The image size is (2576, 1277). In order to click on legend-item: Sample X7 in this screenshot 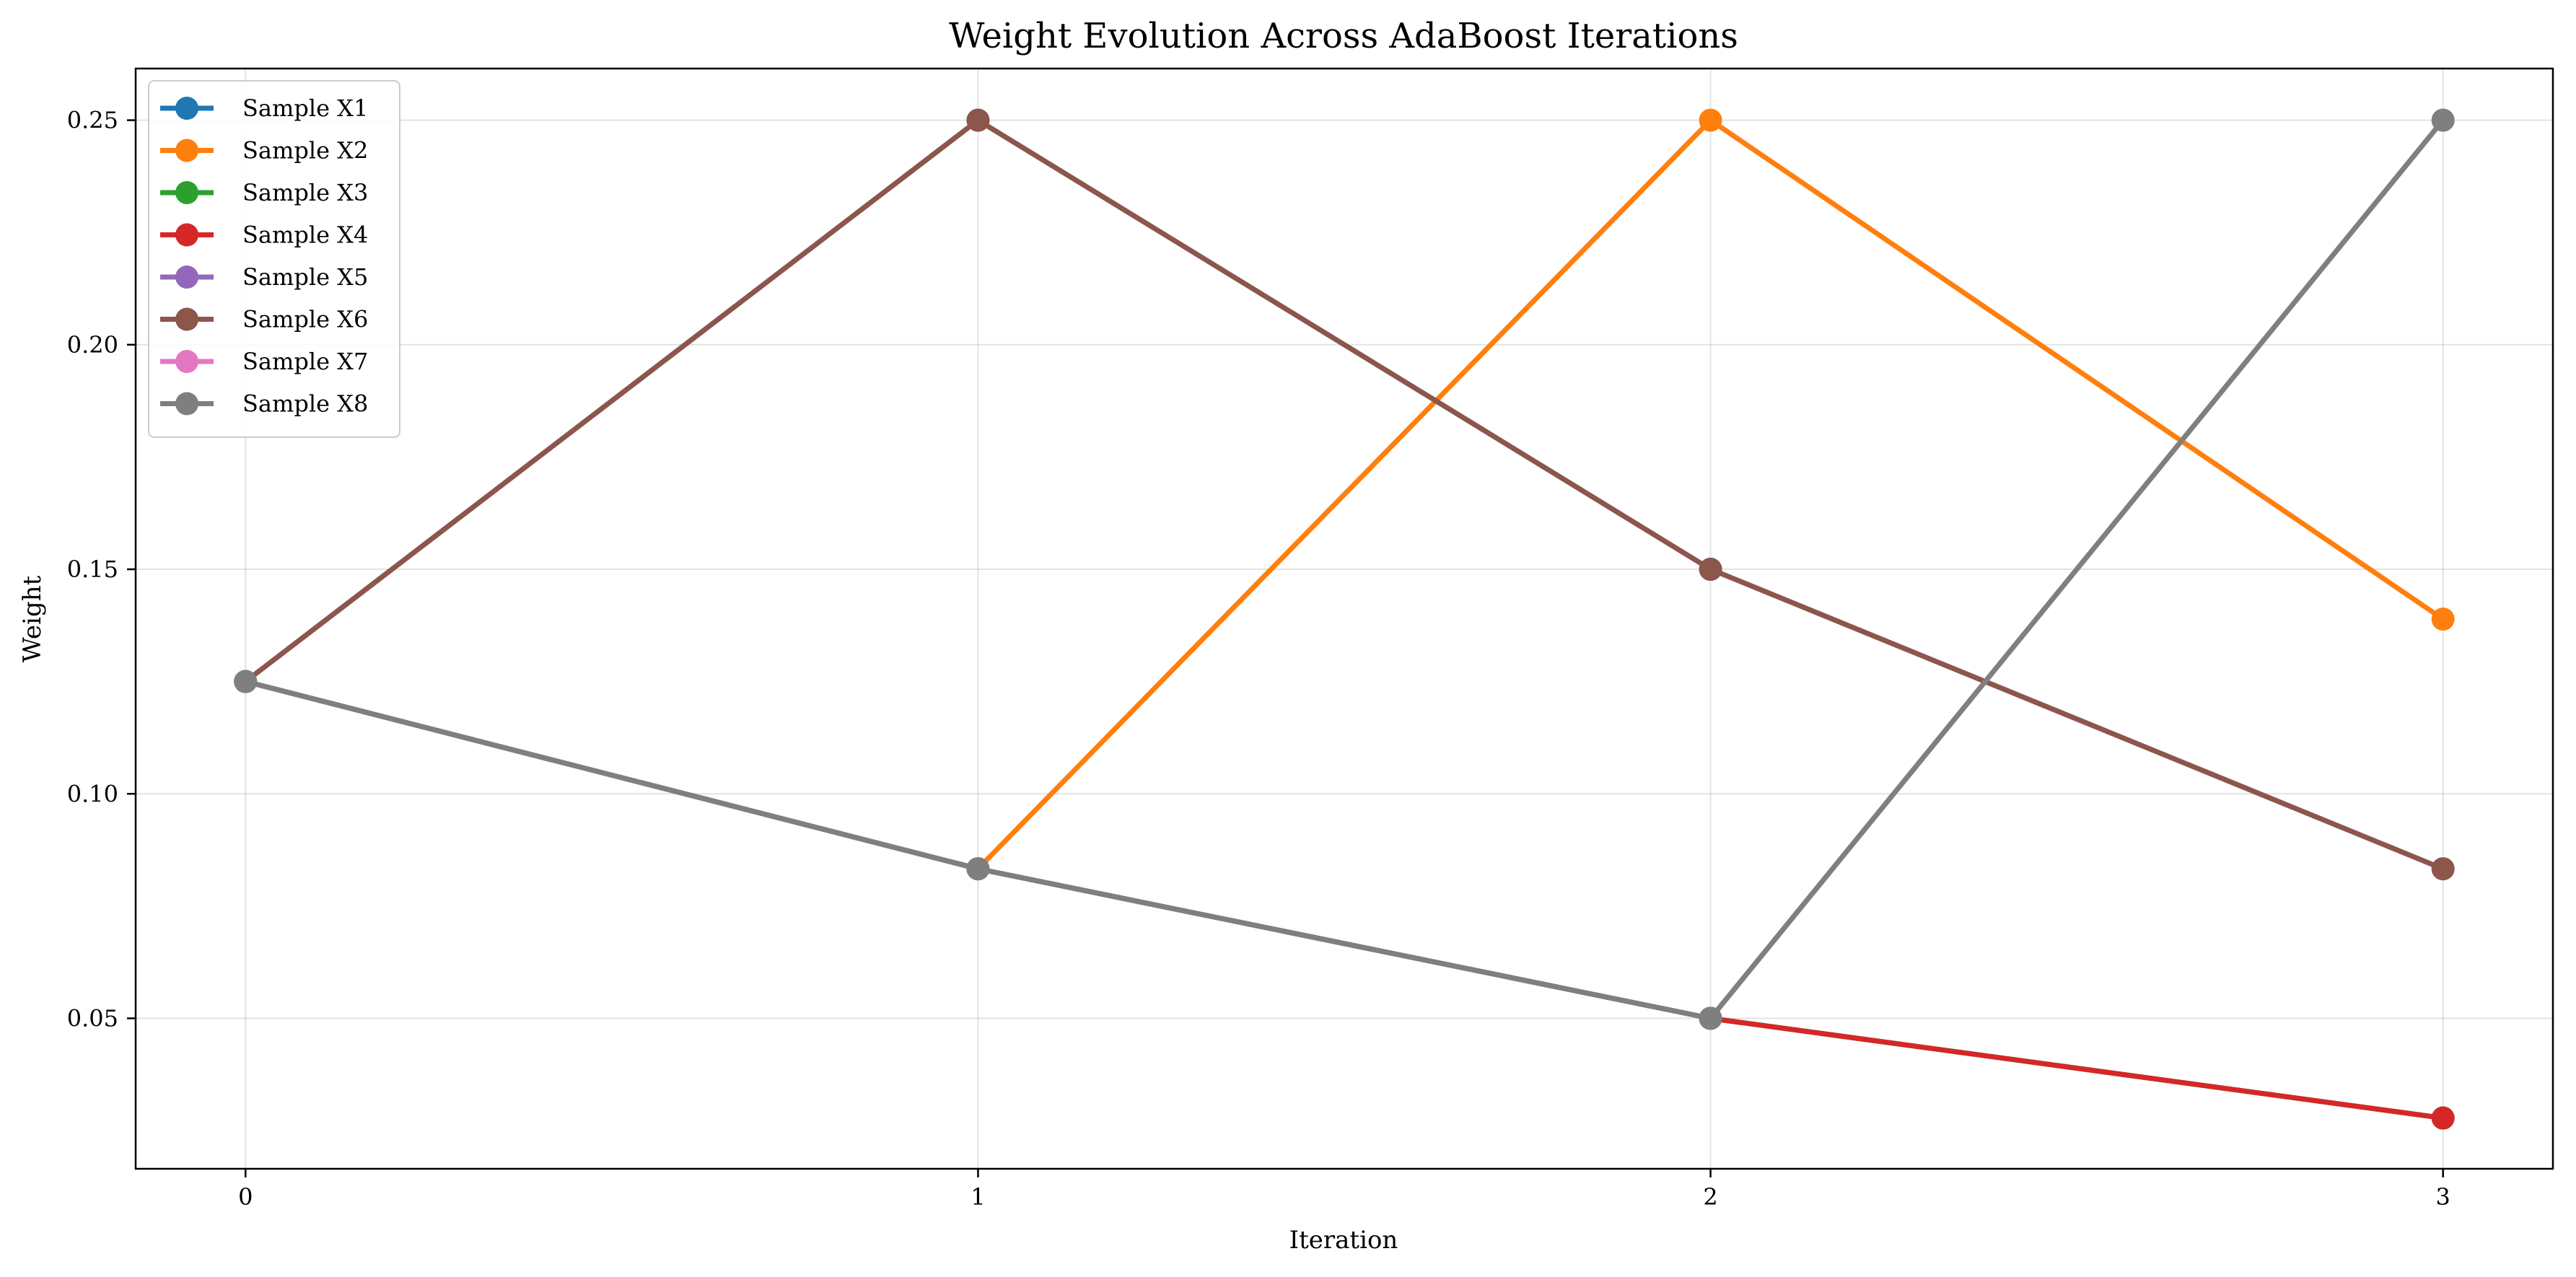, I will do `click(264, 361)`.